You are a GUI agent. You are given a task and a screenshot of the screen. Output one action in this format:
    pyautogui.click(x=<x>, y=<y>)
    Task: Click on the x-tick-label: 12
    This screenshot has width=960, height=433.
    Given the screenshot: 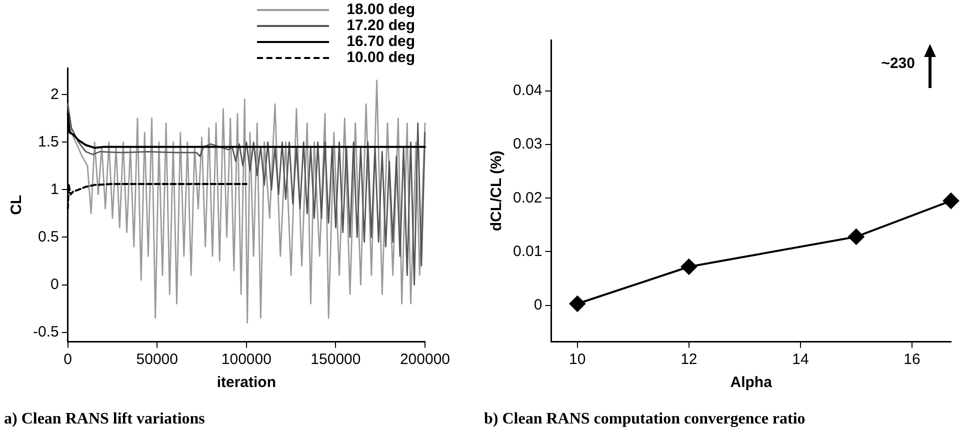 What is the action you would take?
    pyautogui.click(x=689, y=359)
    